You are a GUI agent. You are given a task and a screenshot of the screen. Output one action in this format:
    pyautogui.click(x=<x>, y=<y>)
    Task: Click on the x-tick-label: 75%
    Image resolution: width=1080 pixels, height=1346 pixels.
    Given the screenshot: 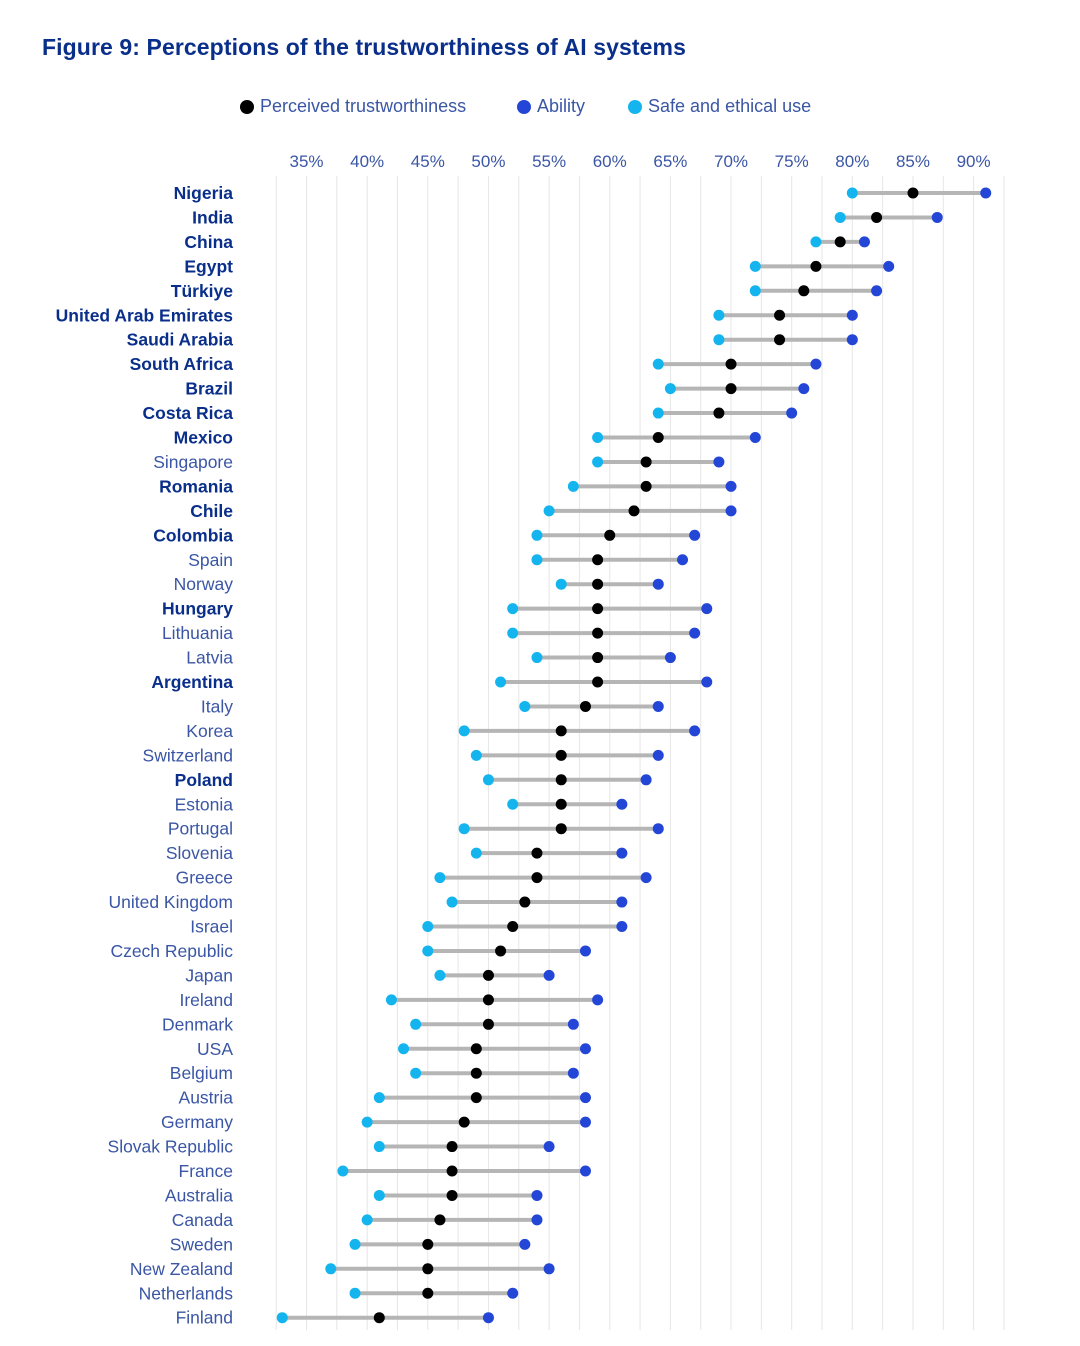 What is the action you would take?
    pyautogui.click(x=792, y=161)
    